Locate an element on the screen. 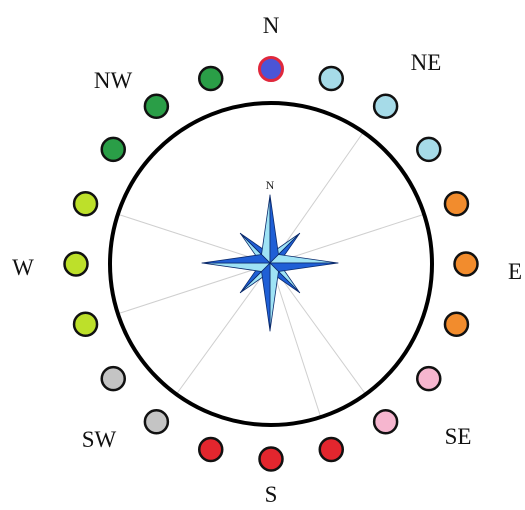 The height and width of the screenshot is (510, 525). label-w: W is located at coordinates (23, 267).